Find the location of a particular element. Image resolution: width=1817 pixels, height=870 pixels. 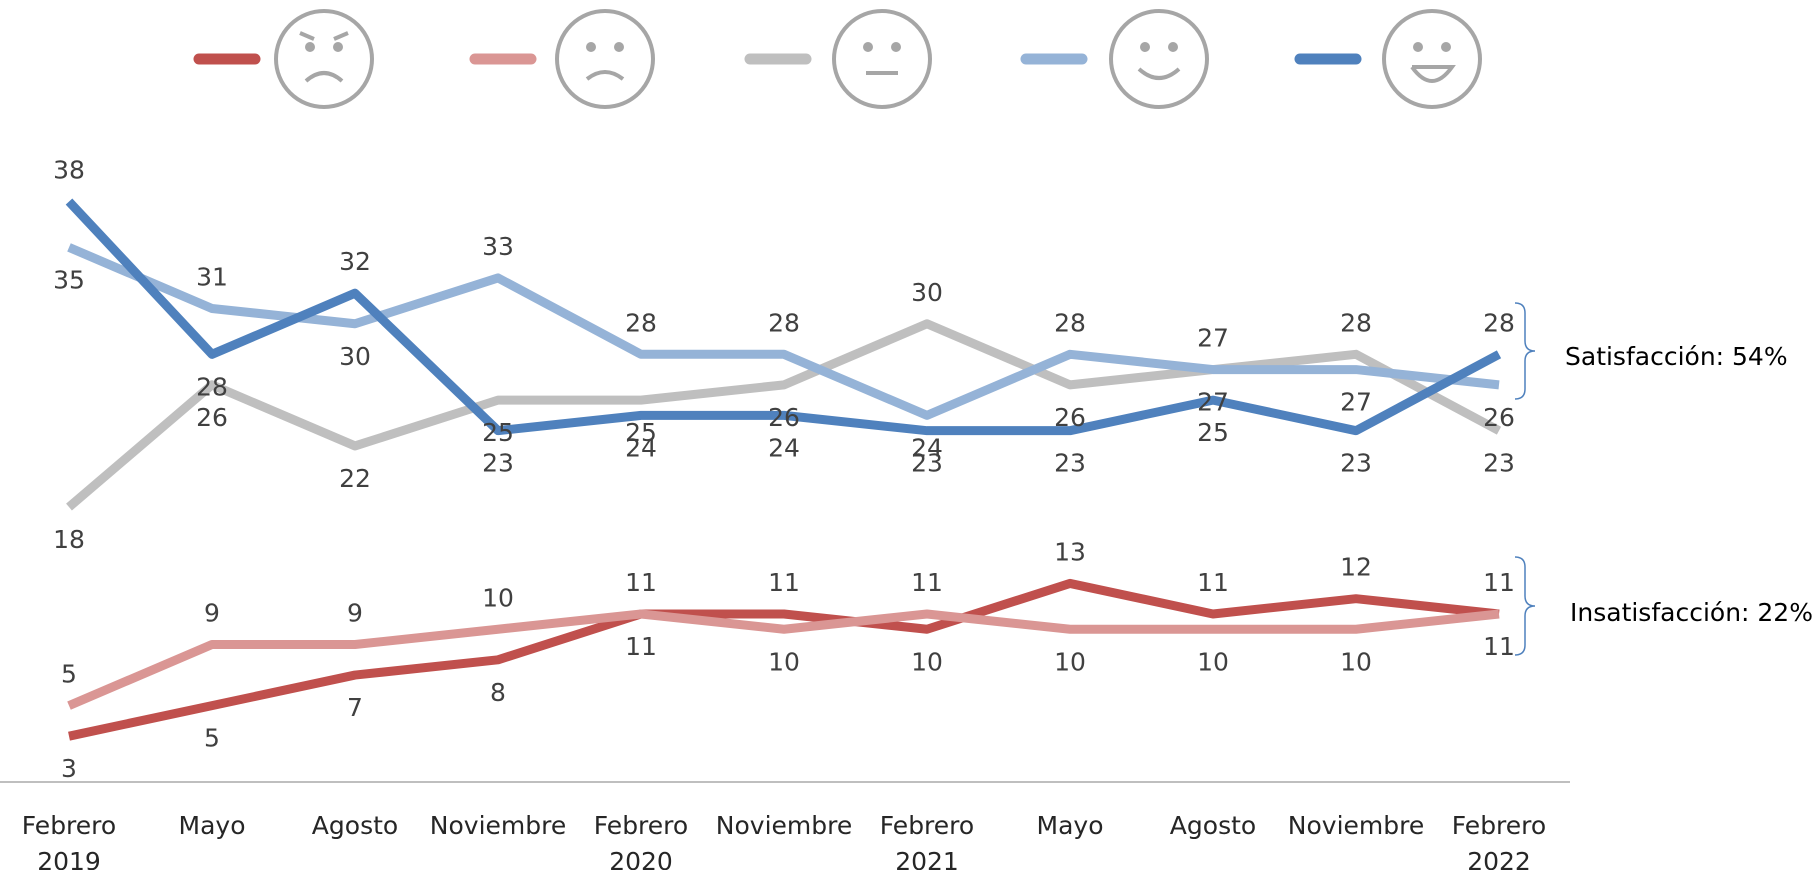

series-line is located at coordinates (783, 659).